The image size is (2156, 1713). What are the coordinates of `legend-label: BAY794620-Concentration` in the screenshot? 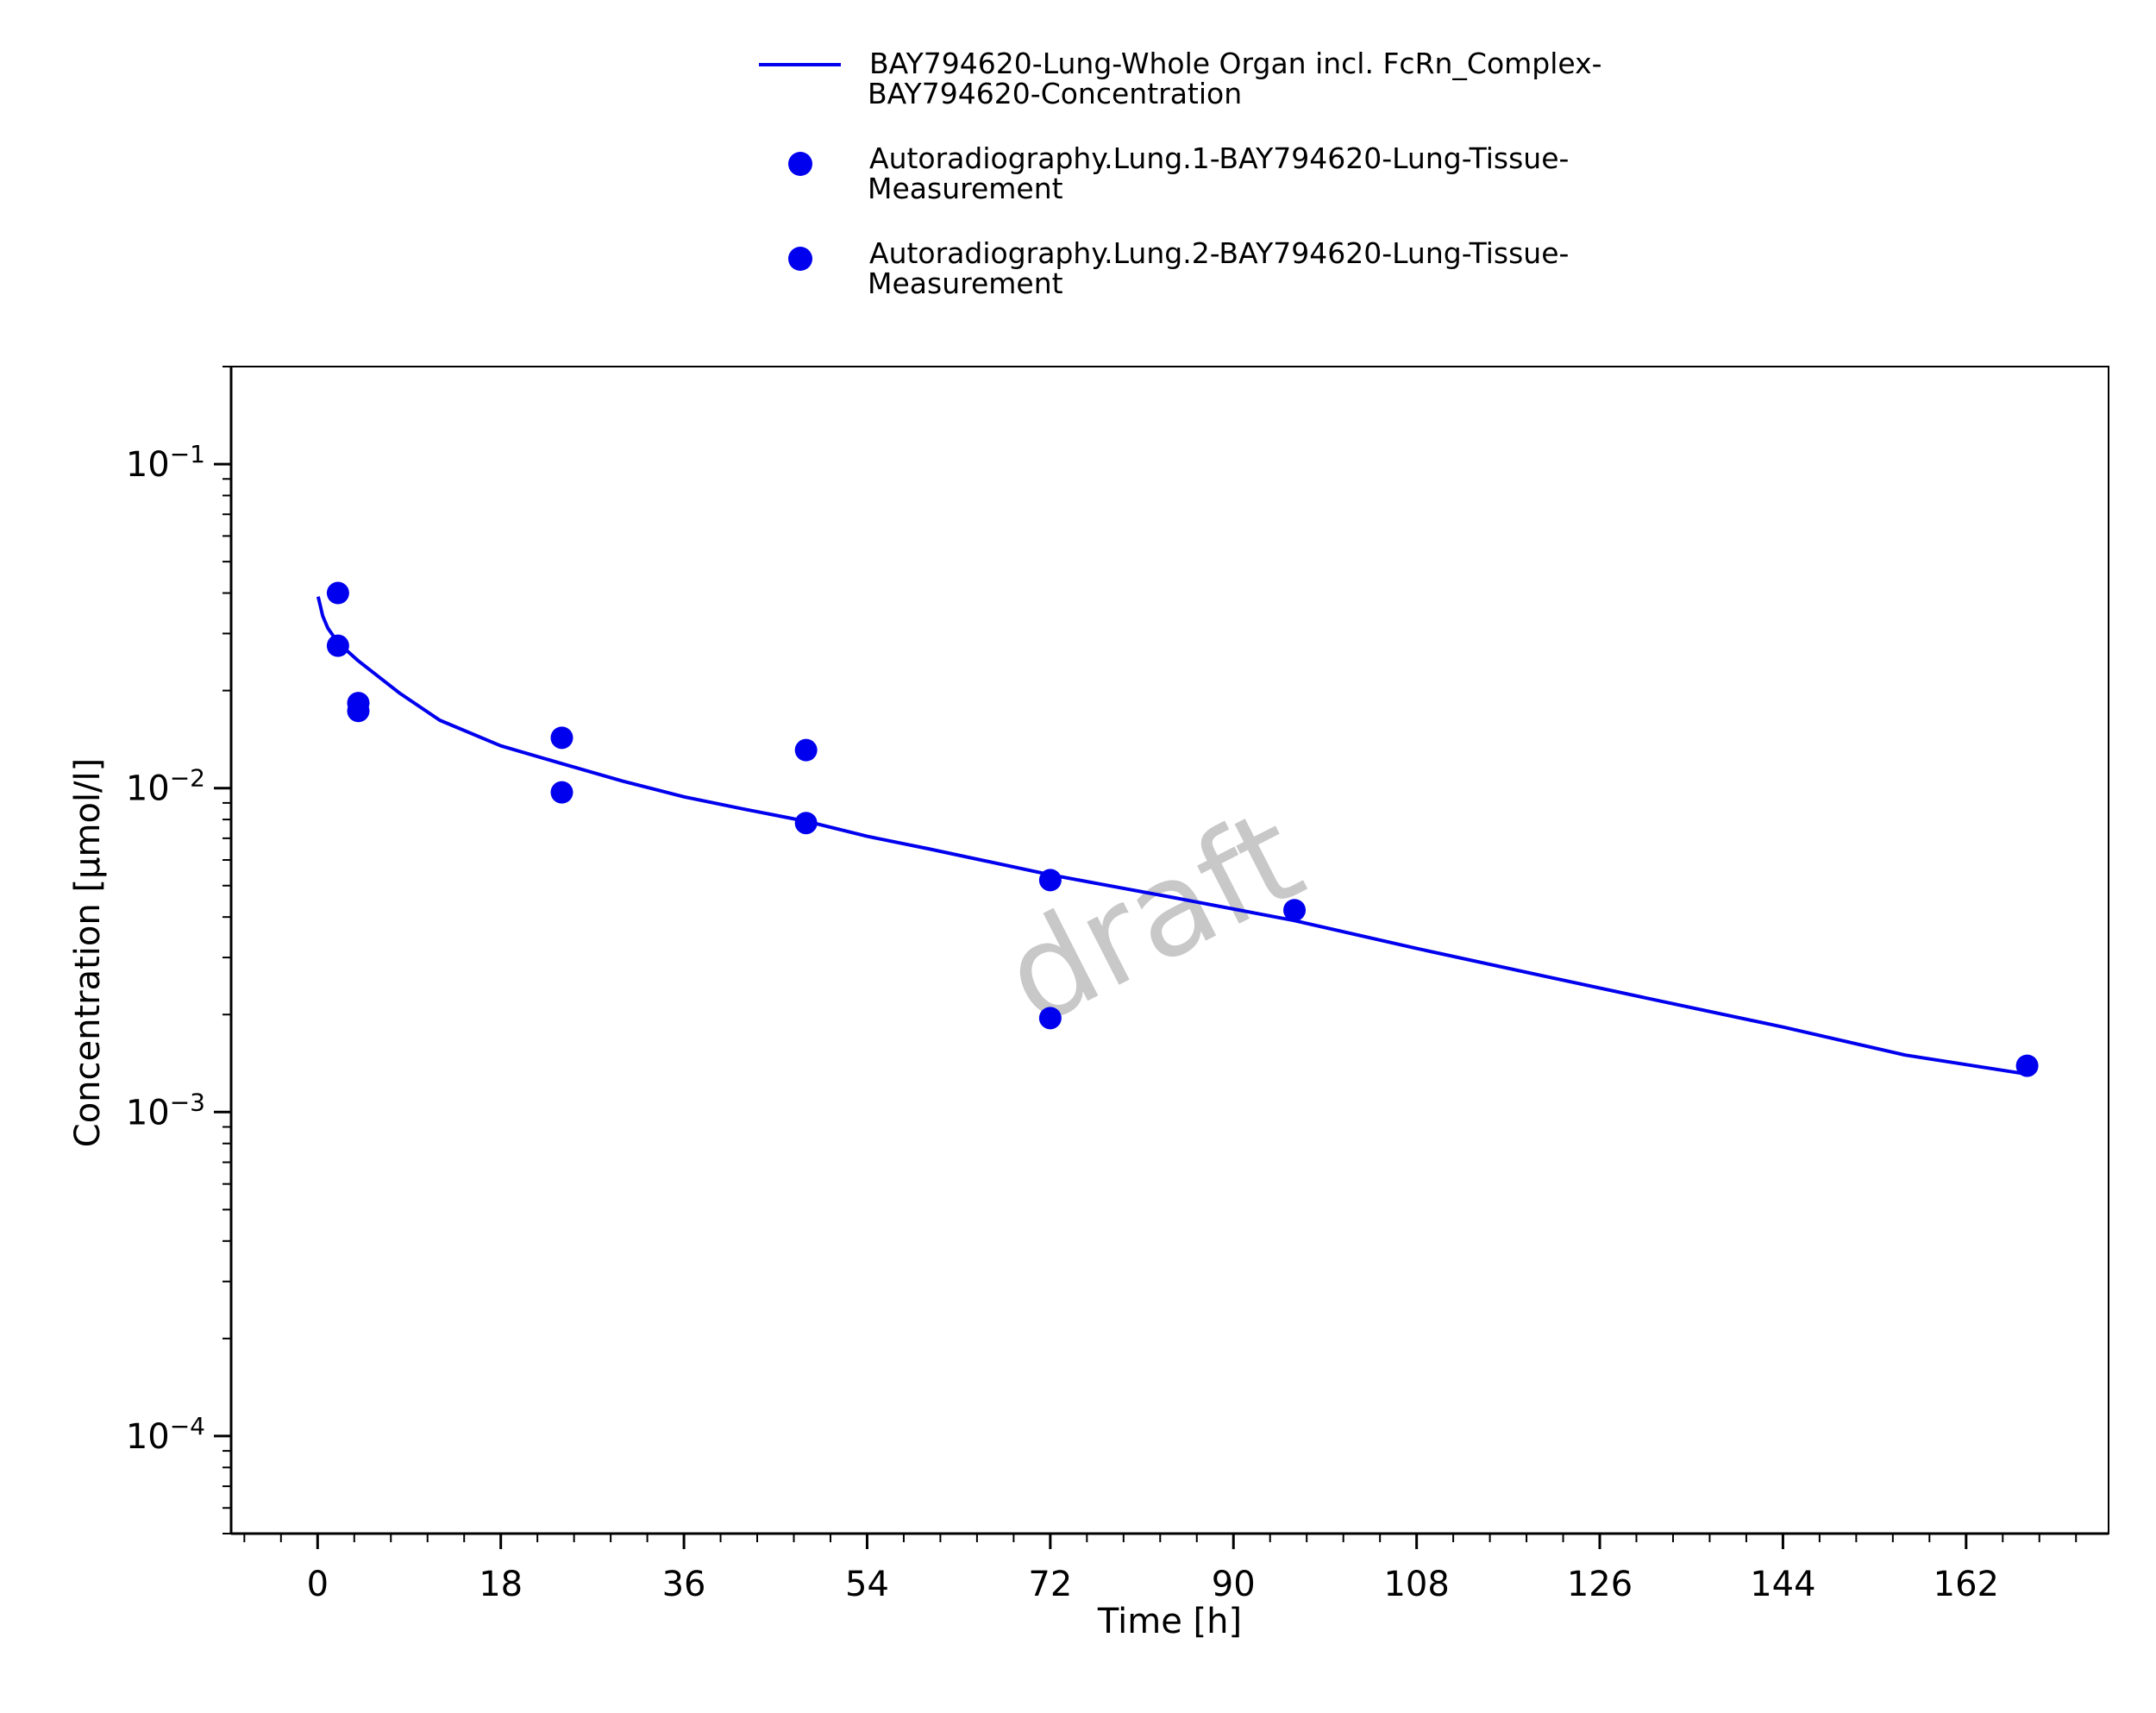 It's located at (1055, 93).